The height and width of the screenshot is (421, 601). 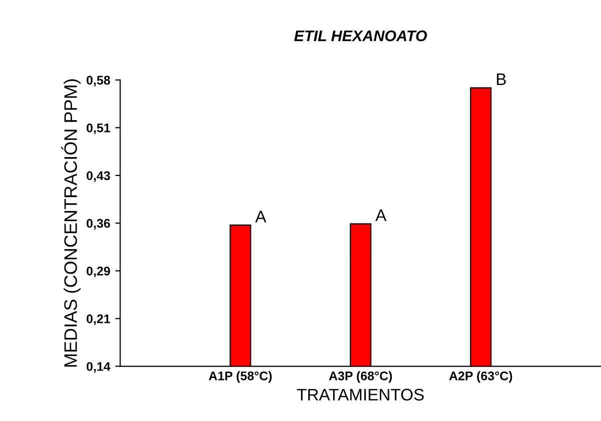 What do you see at coordinates (98, 367) in the screenshot?
I see `y-tick-label: 0,14` at bounding box center [98, 367].